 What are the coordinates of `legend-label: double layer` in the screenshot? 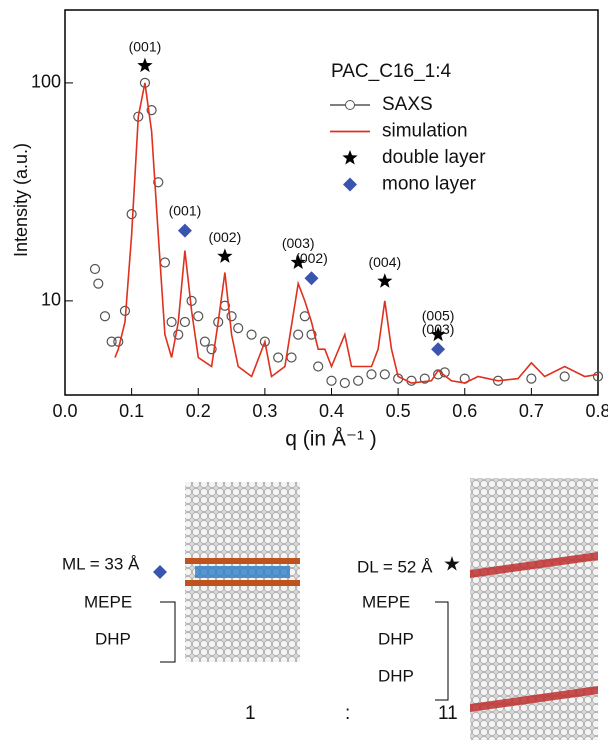 It's located at (434, 157).